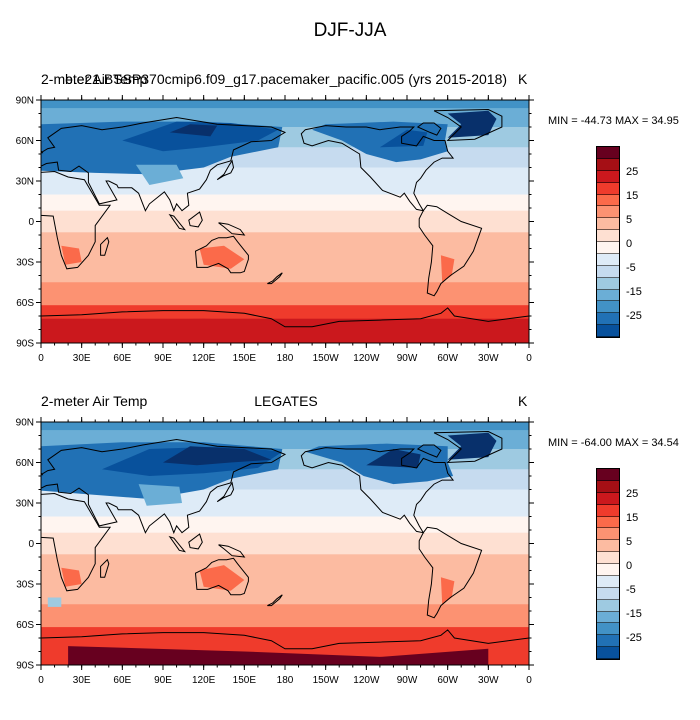 This screenshot has height=720, width=700. Describe the element at coordinates (285, 639) in the screenshot. I see `coastline-antarctica` at that location.